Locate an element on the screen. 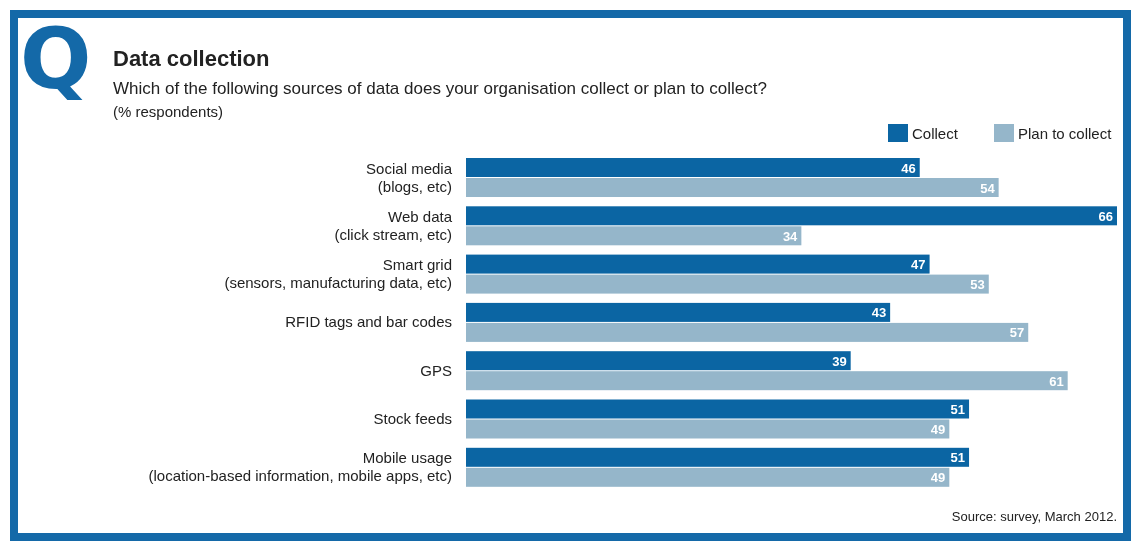 This screenshot has height=543, width=1137. text: Data collection is located at coordinates (191, 58).